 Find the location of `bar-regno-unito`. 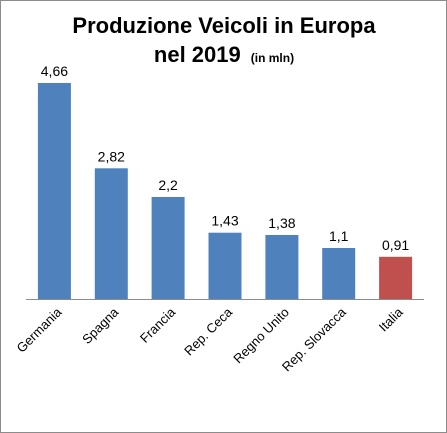

bar-regno-unito is located at coordinates (282, 267).